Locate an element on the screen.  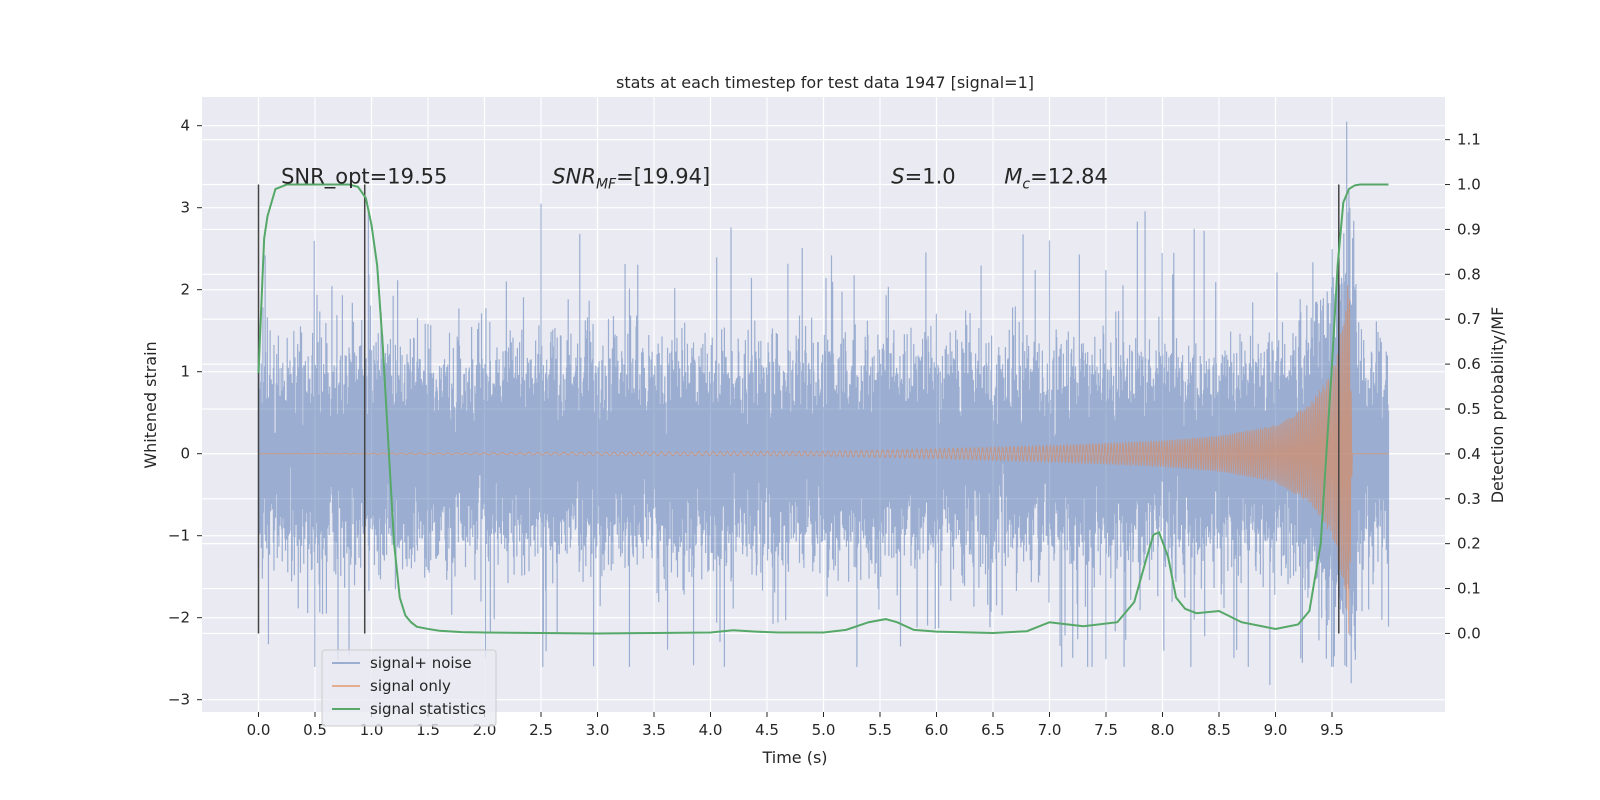
y-left-tick-label: 1 is located at coordinates (185, 372).